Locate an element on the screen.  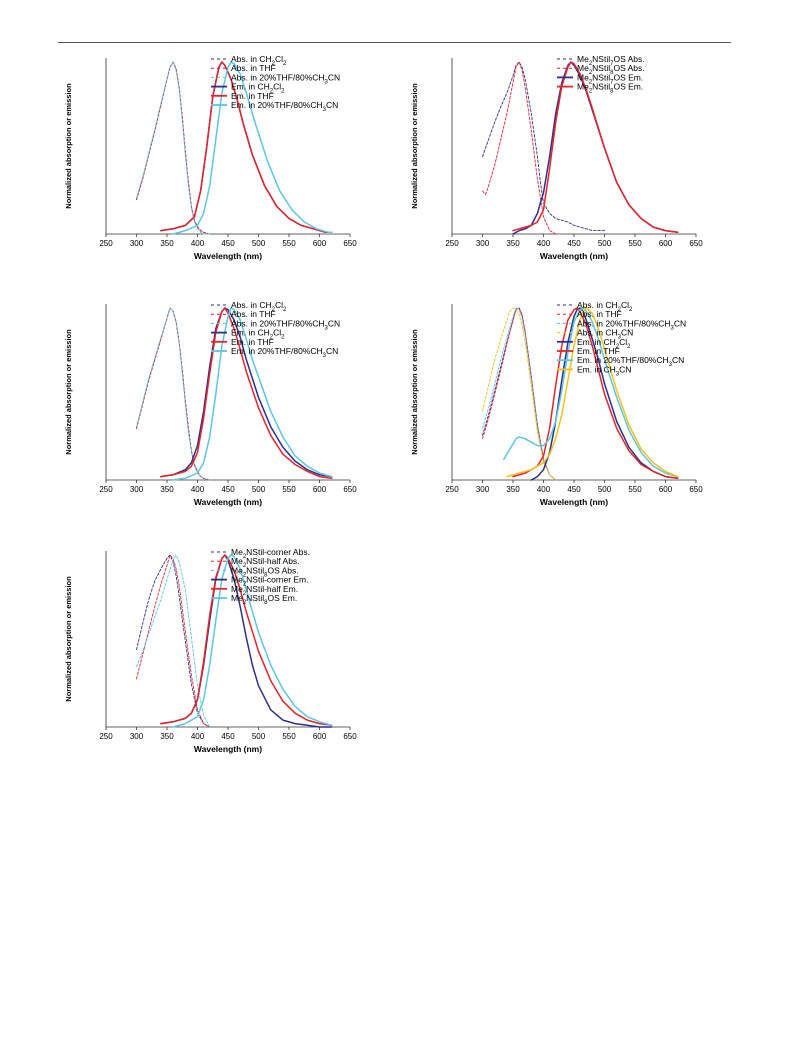
legend-label-me2nstil-half-abs: Me2NStil-half Abs. is located at coordinates (265, 562).